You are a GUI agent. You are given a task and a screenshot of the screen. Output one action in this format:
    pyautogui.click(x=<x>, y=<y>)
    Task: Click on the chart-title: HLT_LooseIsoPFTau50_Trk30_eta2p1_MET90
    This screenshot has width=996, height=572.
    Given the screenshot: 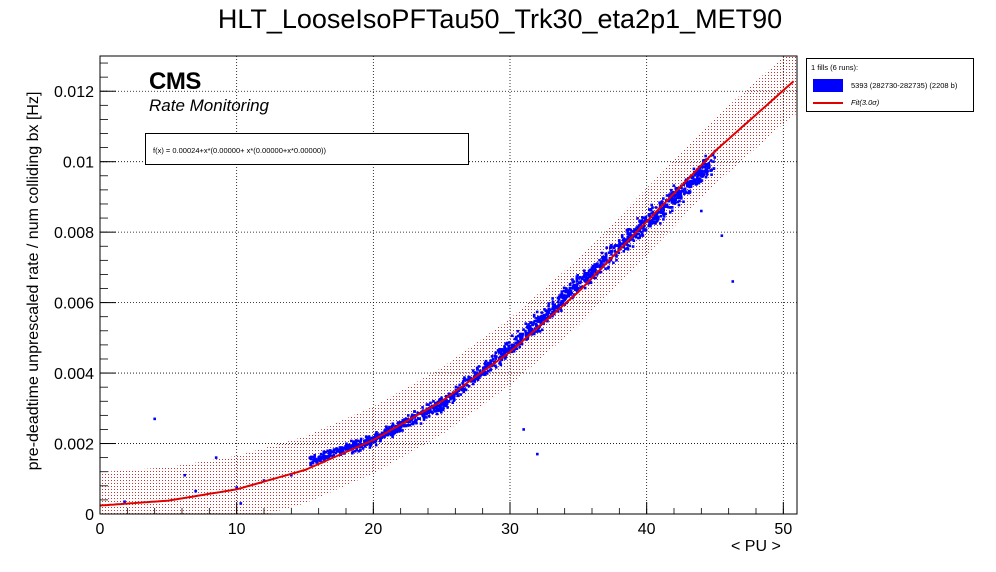 What is the action you would take?
    pyautogui.click(x=500, y=19)
    